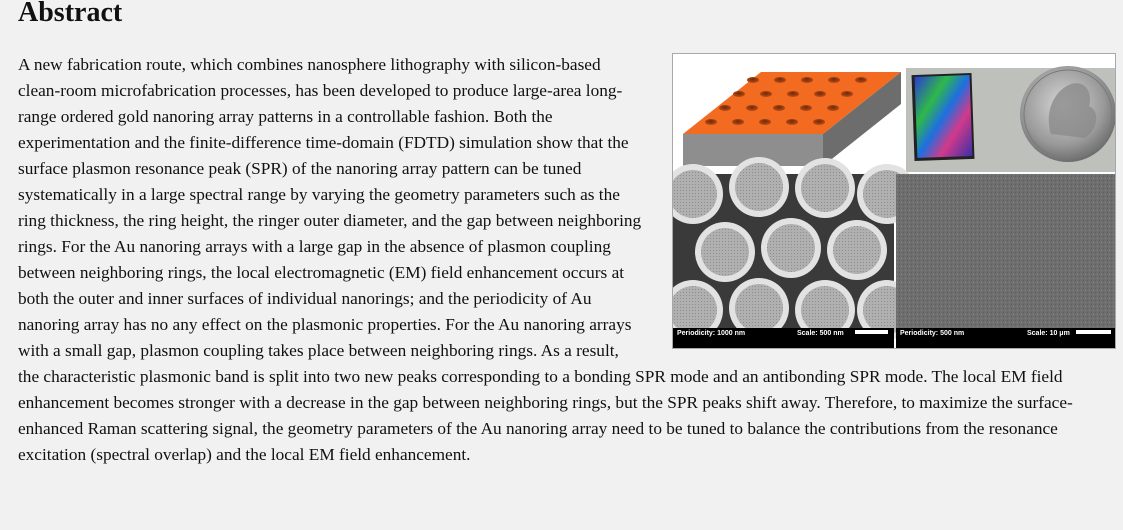  What do you see at coordinates (1005, 261) in the screenshot?
I see `sem-large-area: Periodicity: 500 nm Scale: 10 μm` at bounding box center [1005, 261].